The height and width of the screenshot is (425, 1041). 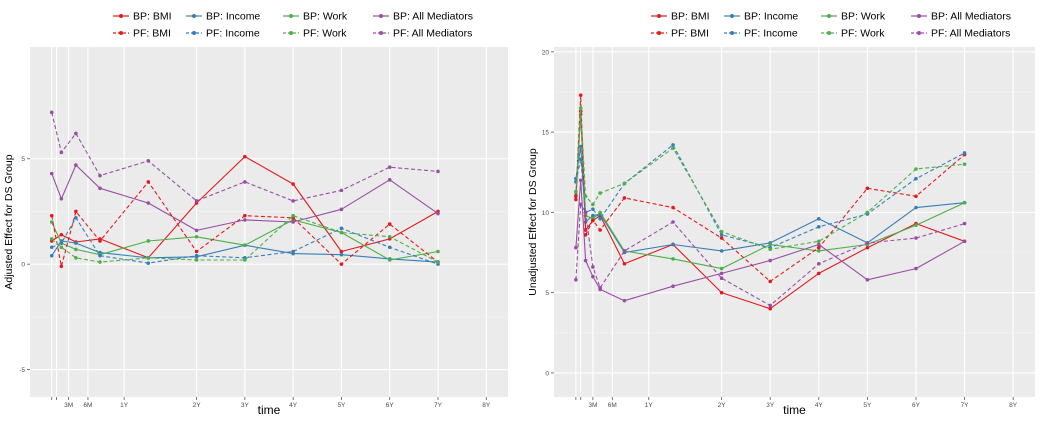 What do you see at coordinates (770, 405) in the screenshot?
I see `chart1-x-tick-label: 3Y` at bounding box center [770, 405].